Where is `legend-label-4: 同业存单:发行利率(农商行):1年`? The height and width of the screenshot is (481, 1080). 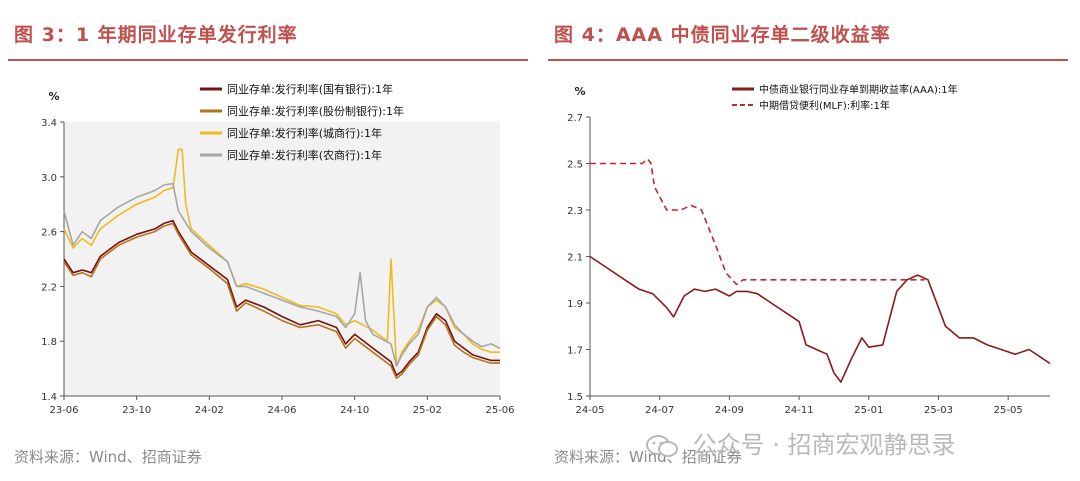 legend-label-4: 同业存单:发行利率(农商行):1年 is located at coordinates (304, 155).